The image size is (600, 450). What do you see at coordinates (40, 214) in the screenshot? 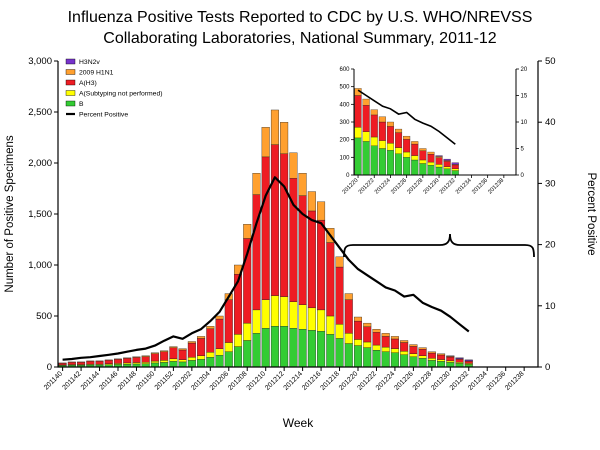
I see `svg-text: 1,500` at bounding box center [40, 214].